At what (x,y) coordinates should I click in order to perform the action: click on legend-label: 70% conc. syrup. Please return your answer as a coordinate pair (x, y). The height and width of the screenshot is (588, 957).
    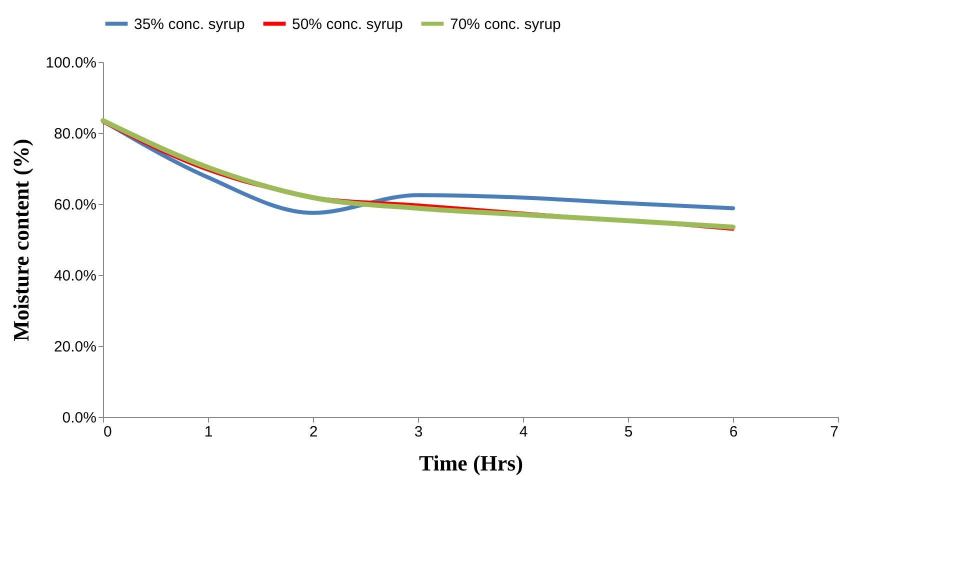
    Looking at the image, I should click on (505, 24).